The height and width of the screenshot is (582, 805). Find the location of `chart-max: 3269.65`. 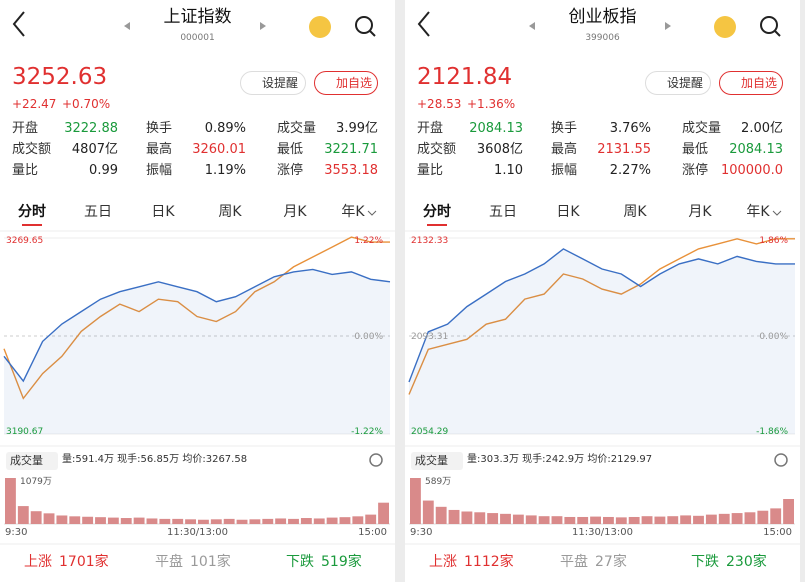

chart-max: 3269.65 is located at coordinates (25, 241).